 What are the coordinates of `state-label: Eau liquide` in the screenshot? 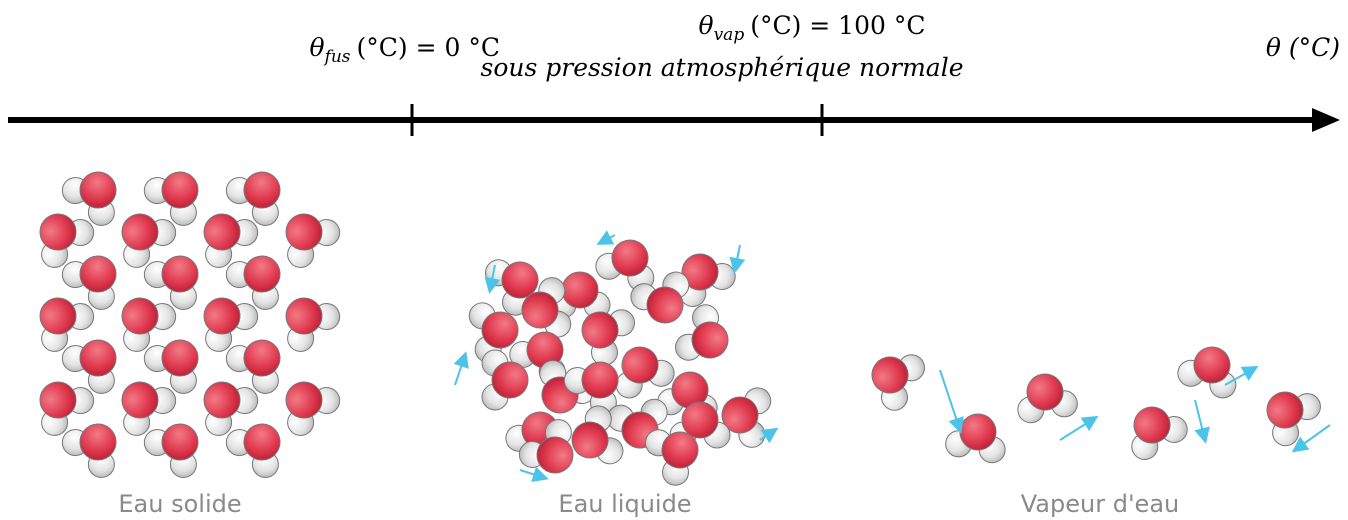 It's located at (624, 504).